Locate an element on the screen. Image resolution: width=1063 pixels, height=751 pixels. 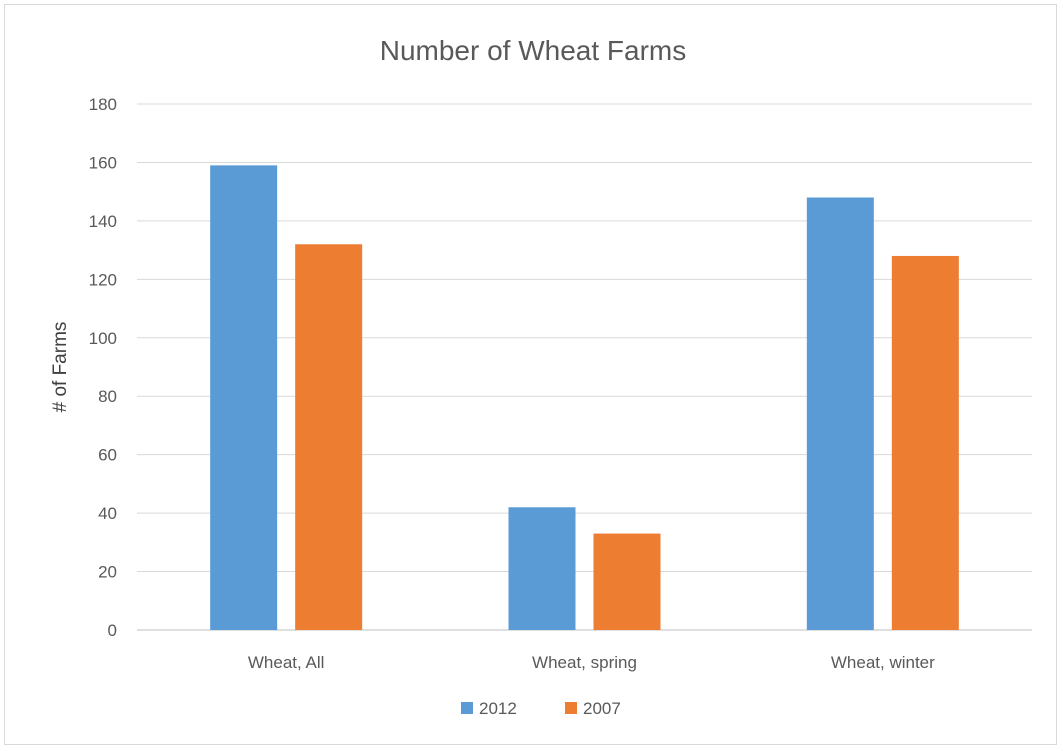
x-axis-labels: Wheat, All Wheat, spring Wheat, winter is located at coordinates (591, 662).